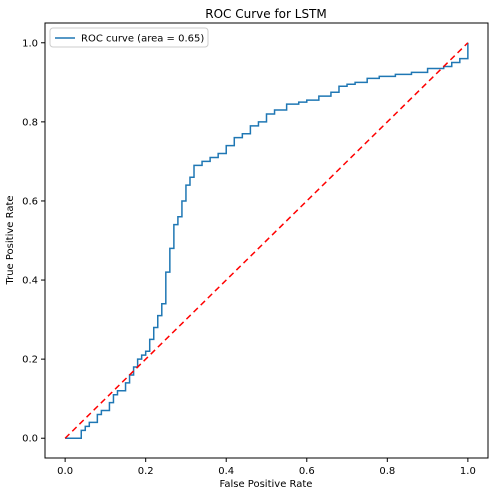  What do you see at coordinates (142, 39) in the screenshot?
I see `legend-label-roc: ROC curve (area = 0.65)` at bounding box center [142, 39].